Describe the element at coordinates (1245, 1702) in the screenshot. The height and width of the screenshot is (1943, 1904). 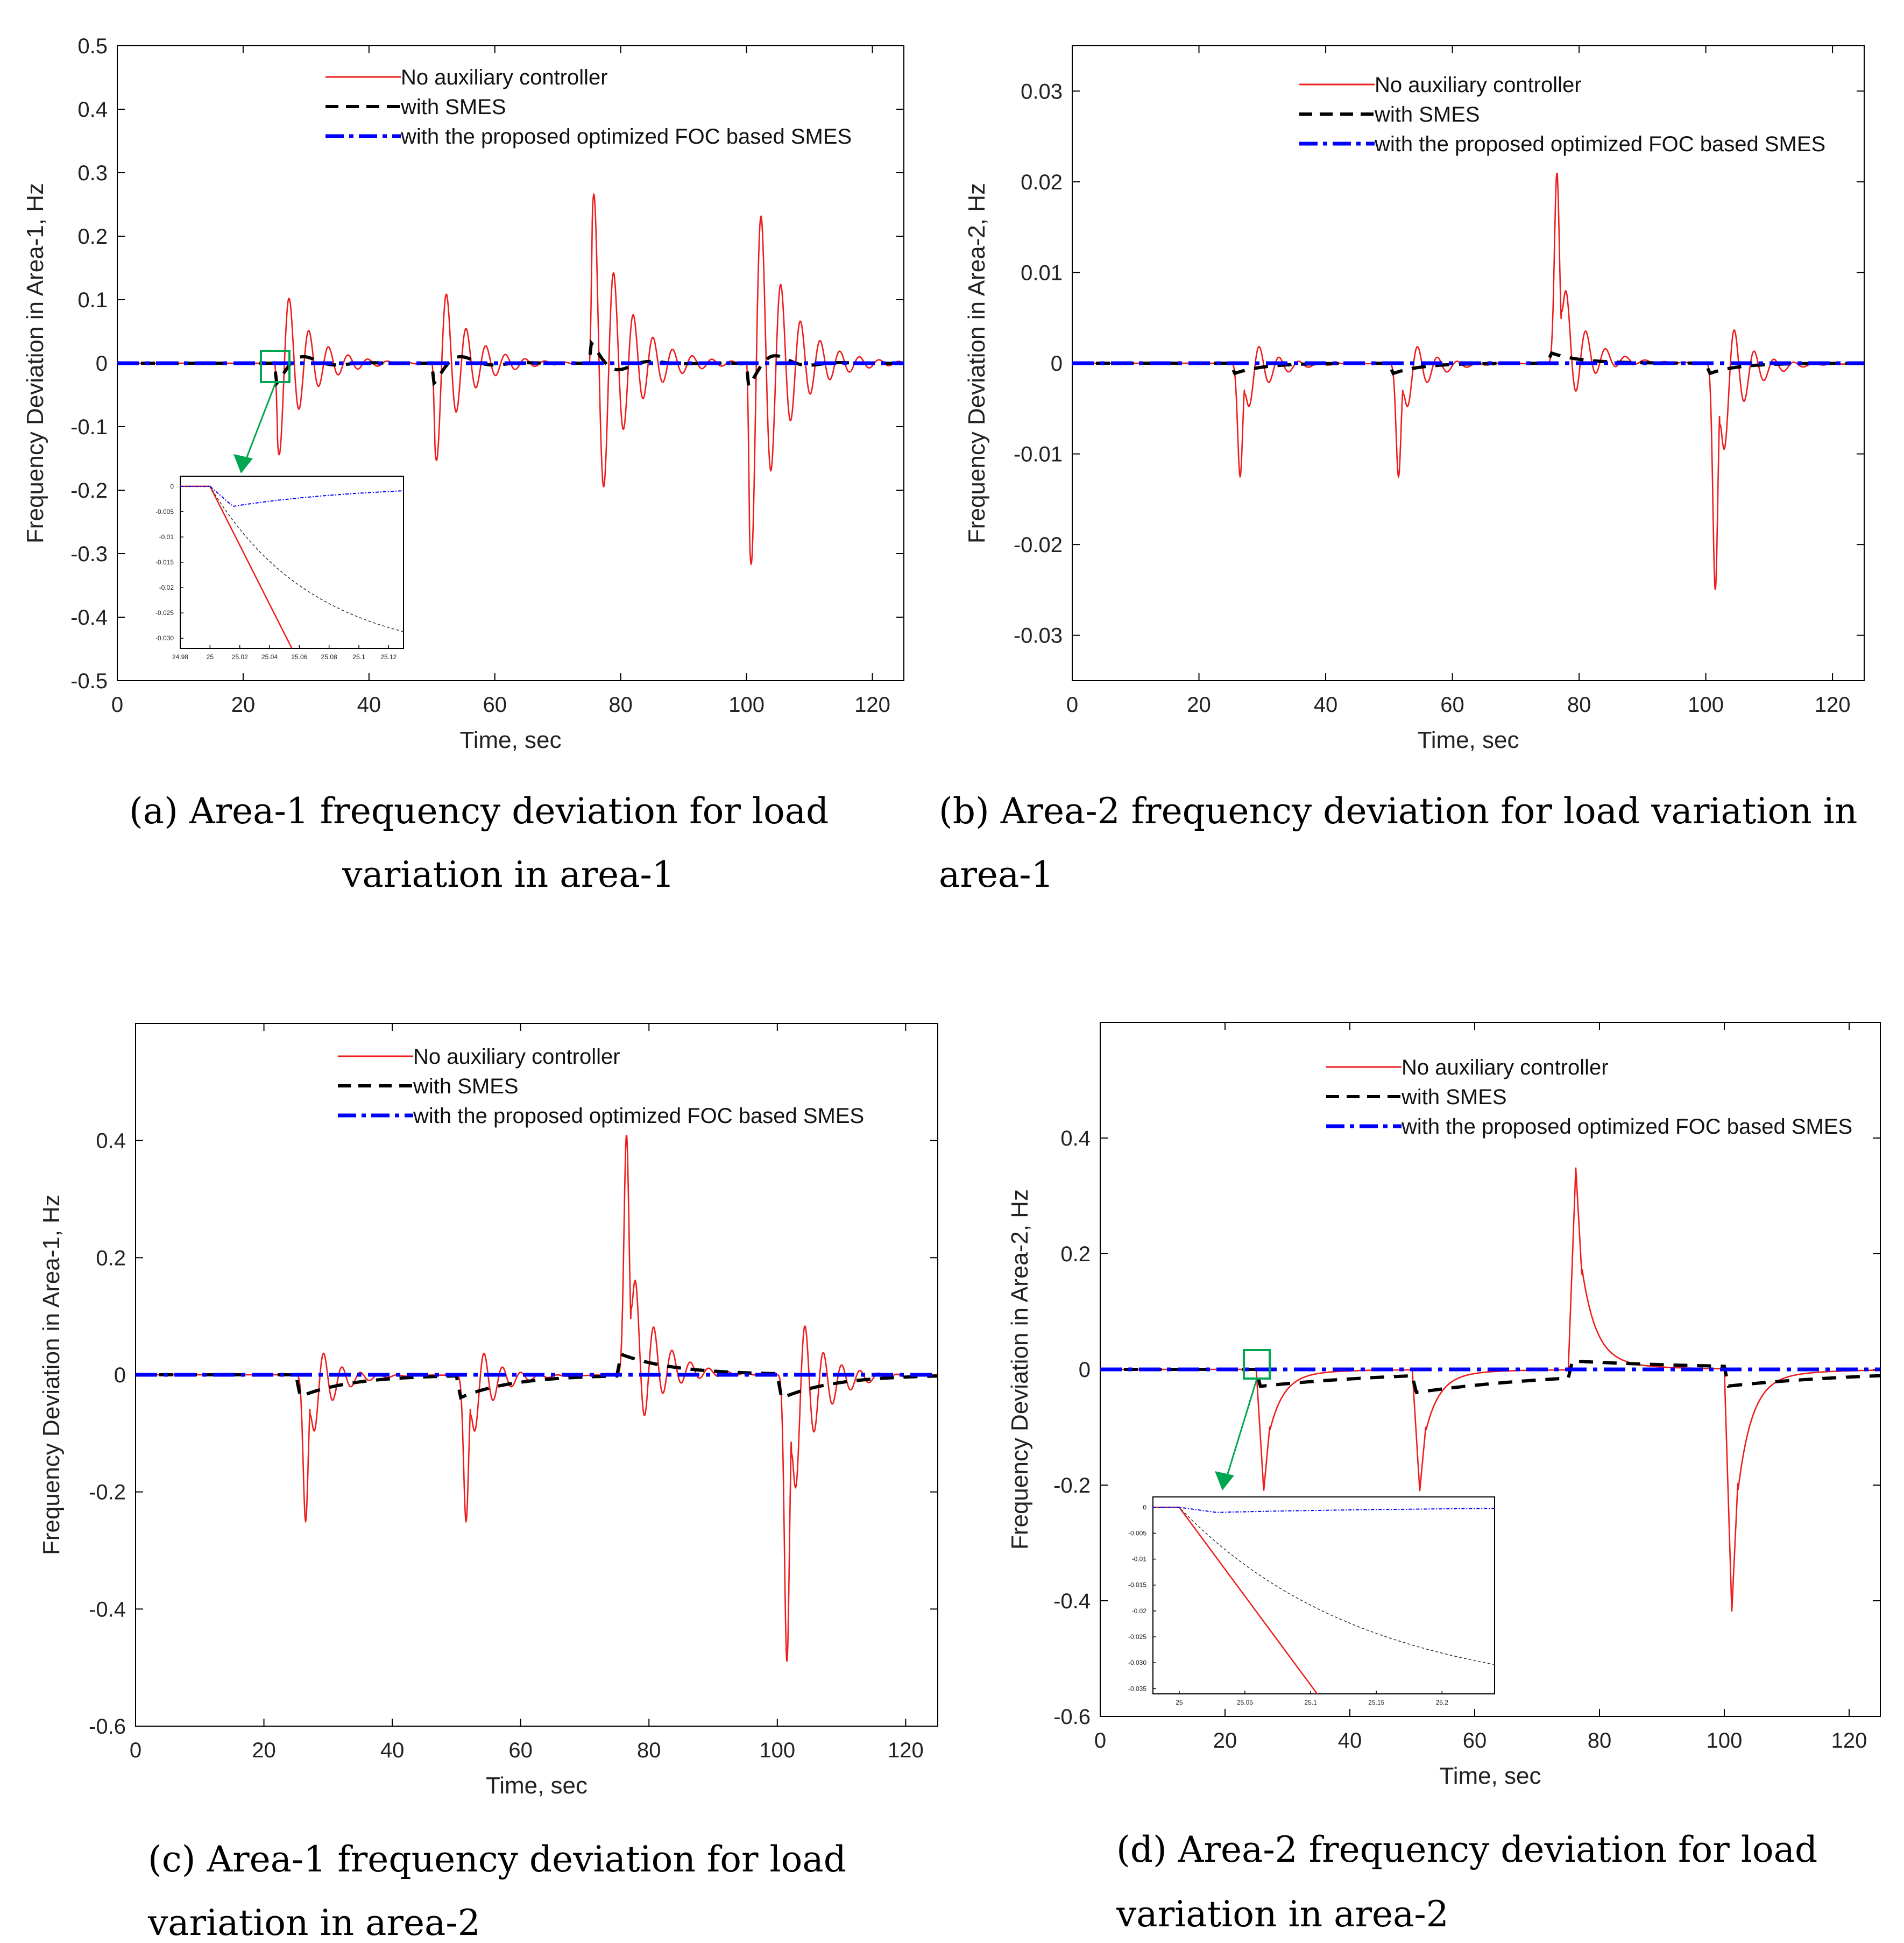
I see `zoom-x-tick-label: 25.05` at that location.